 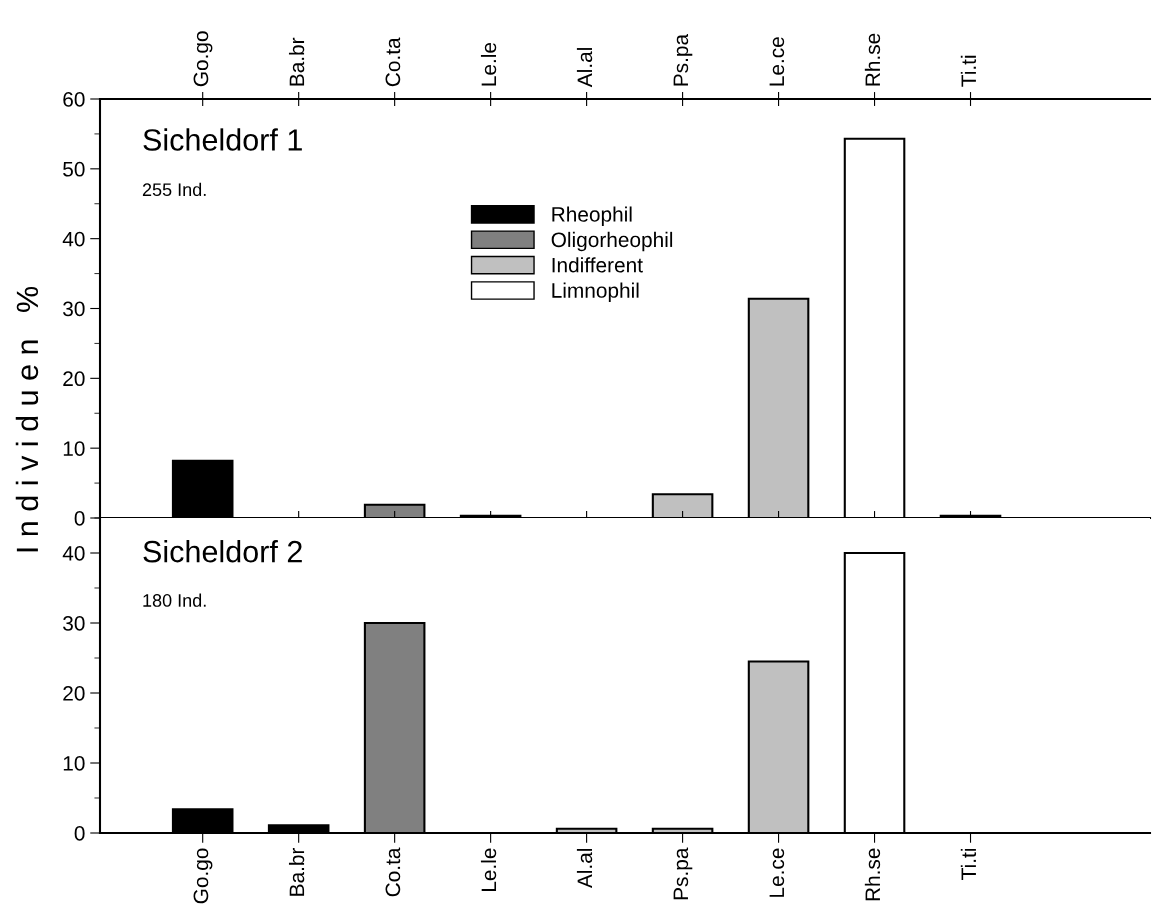 What do you see at coordinates (222, 551) in the screenshot?
I see `text: Sicheldorf 2` at bounding box center [222, 551].